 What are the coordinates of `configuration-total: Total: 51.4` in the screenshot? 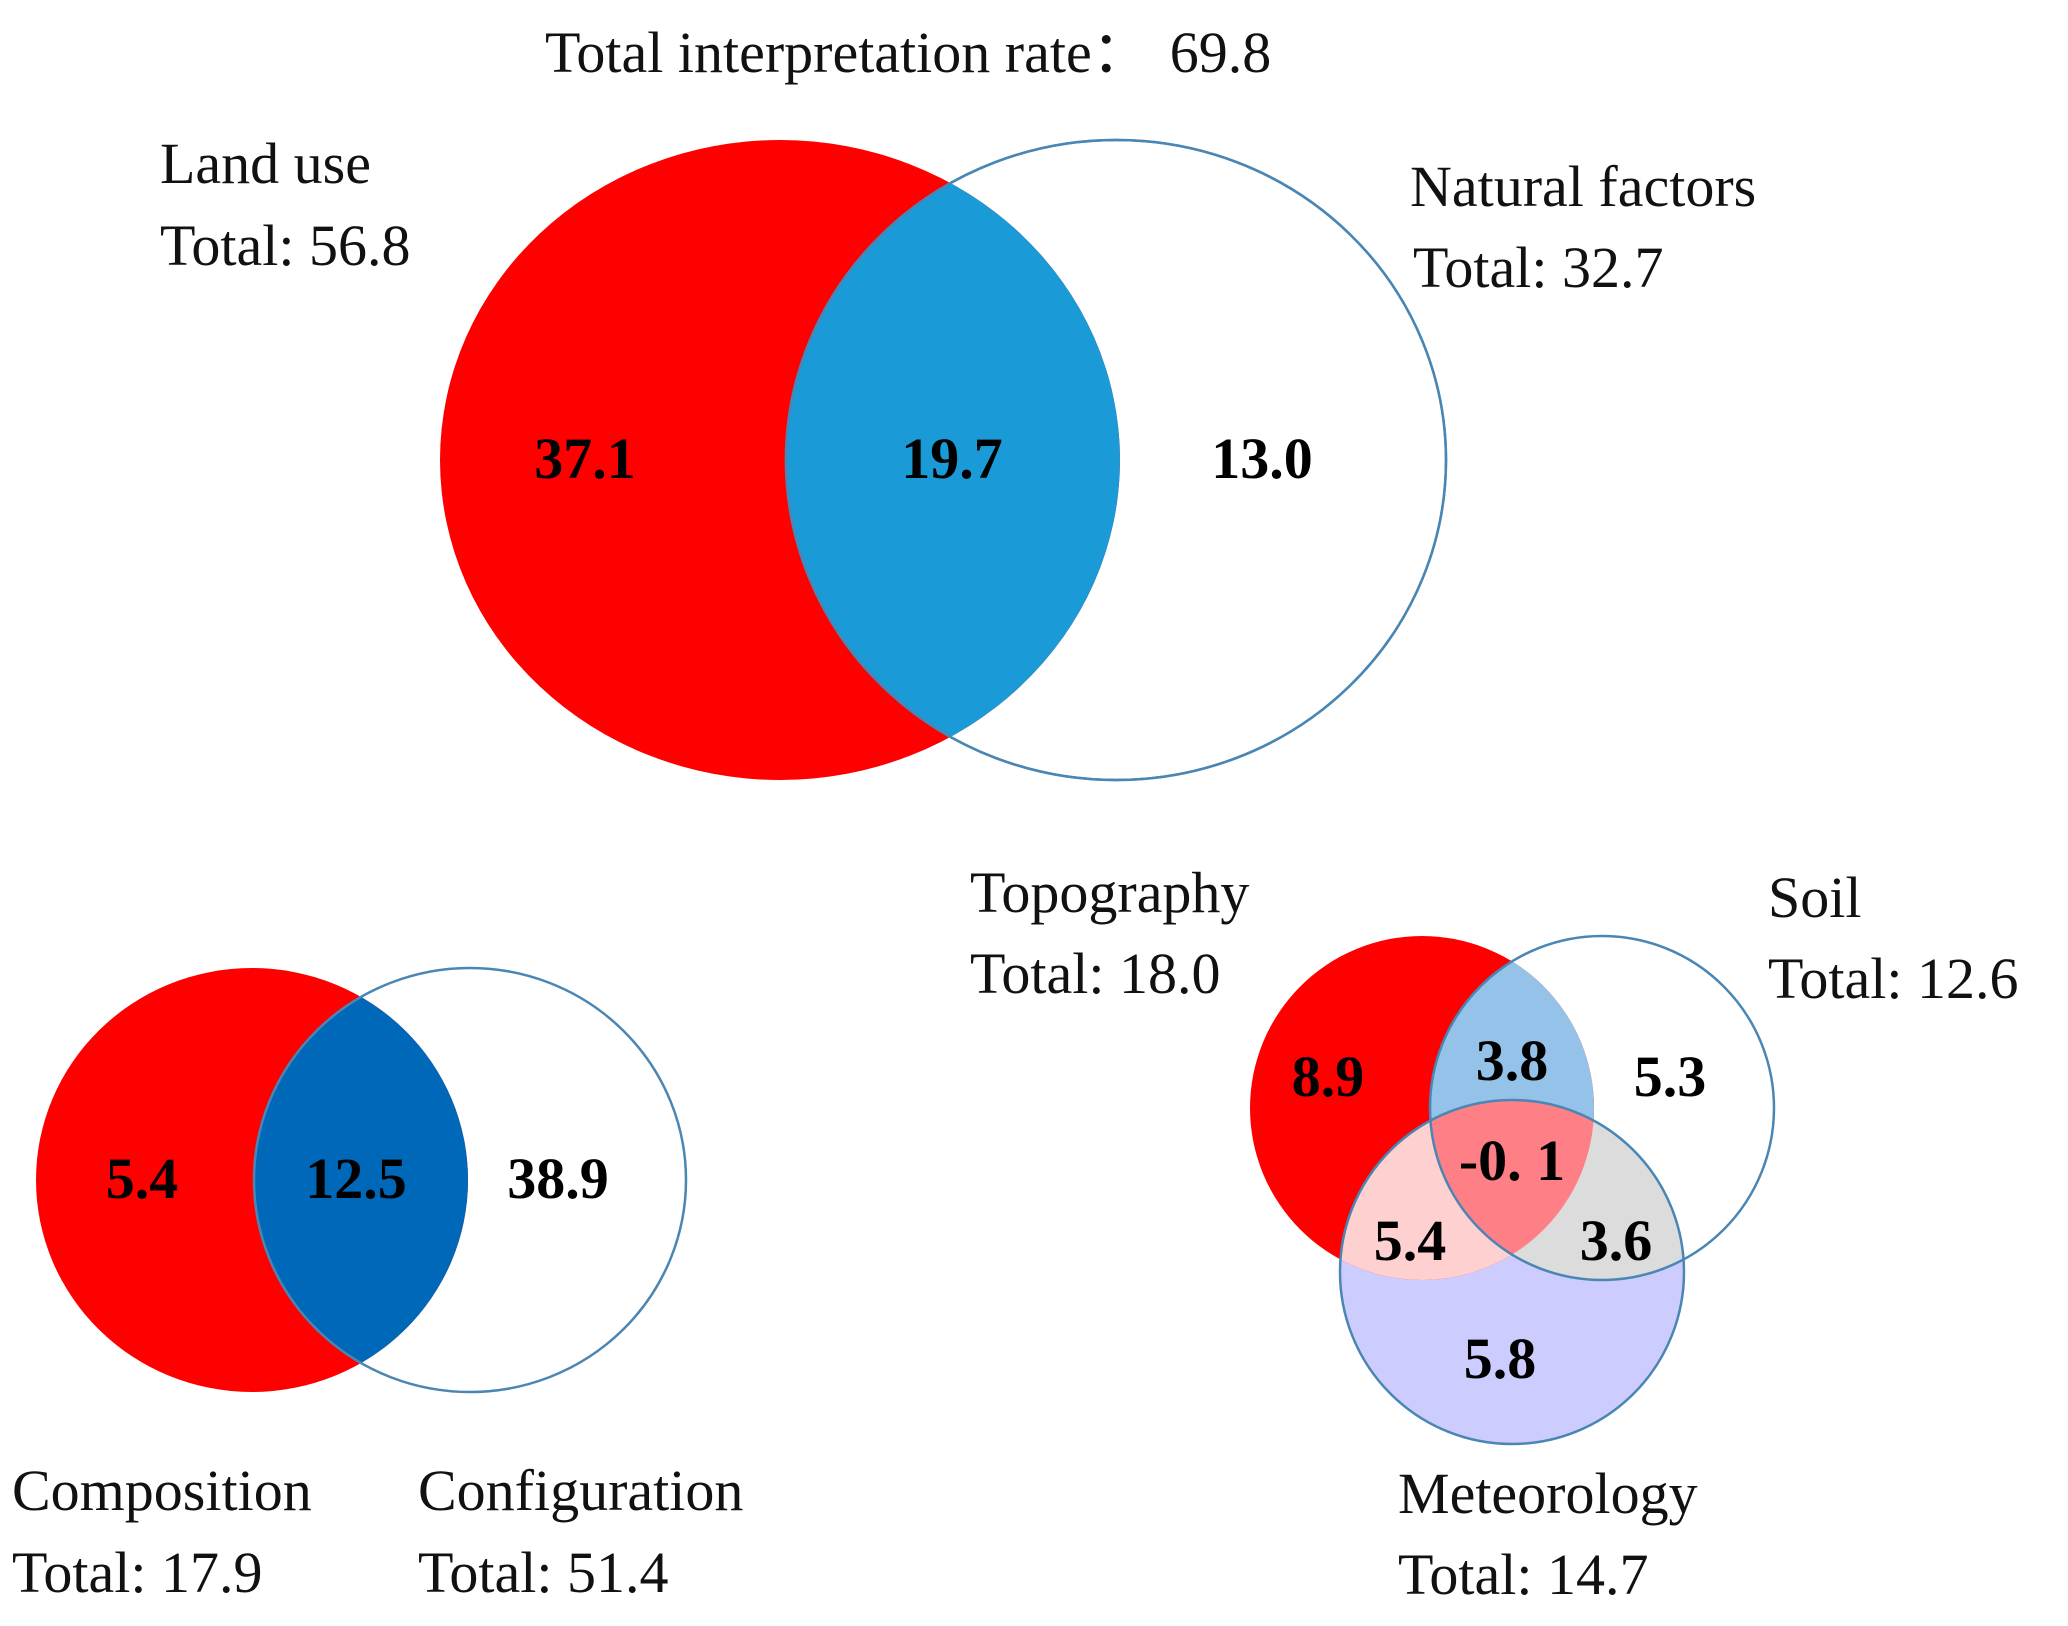 It's located at (543, 1572).